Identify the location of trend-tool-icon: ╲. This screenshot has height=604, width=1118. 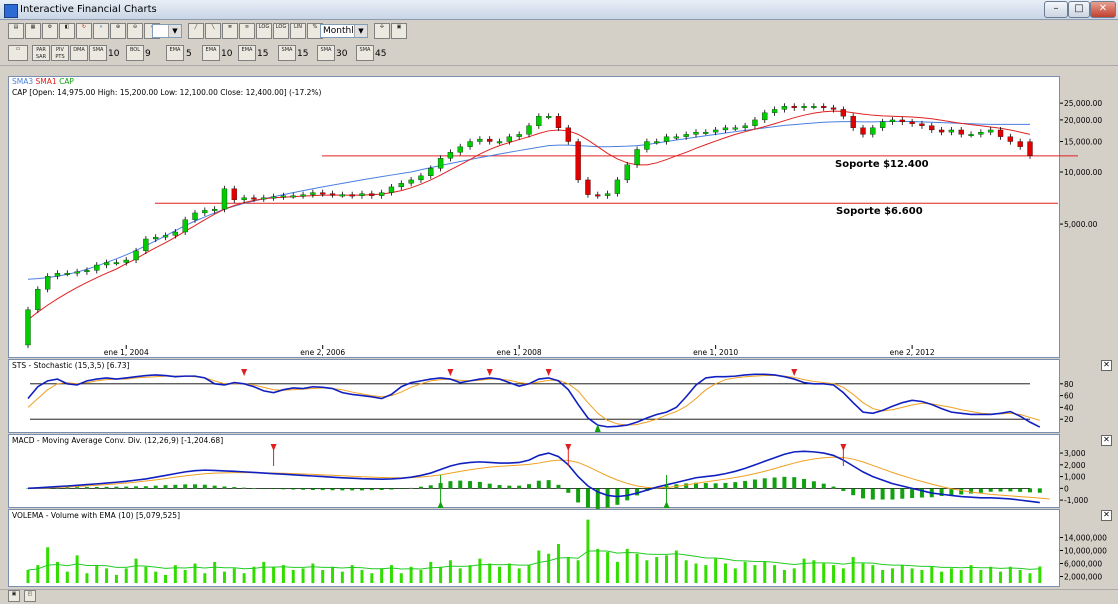
(213, 31).